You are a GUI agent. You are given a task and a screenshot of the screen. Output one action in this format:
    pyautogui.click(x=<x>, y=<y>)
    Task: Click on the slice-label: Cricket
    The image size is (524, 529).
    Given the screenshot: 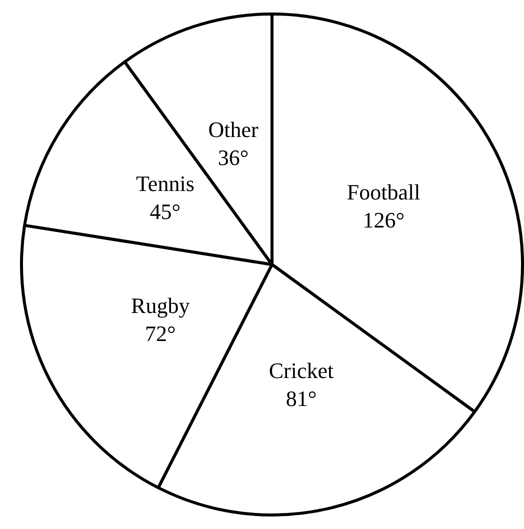 What is the action you would take?
    pyautogui.click(x=301, y=371)
    